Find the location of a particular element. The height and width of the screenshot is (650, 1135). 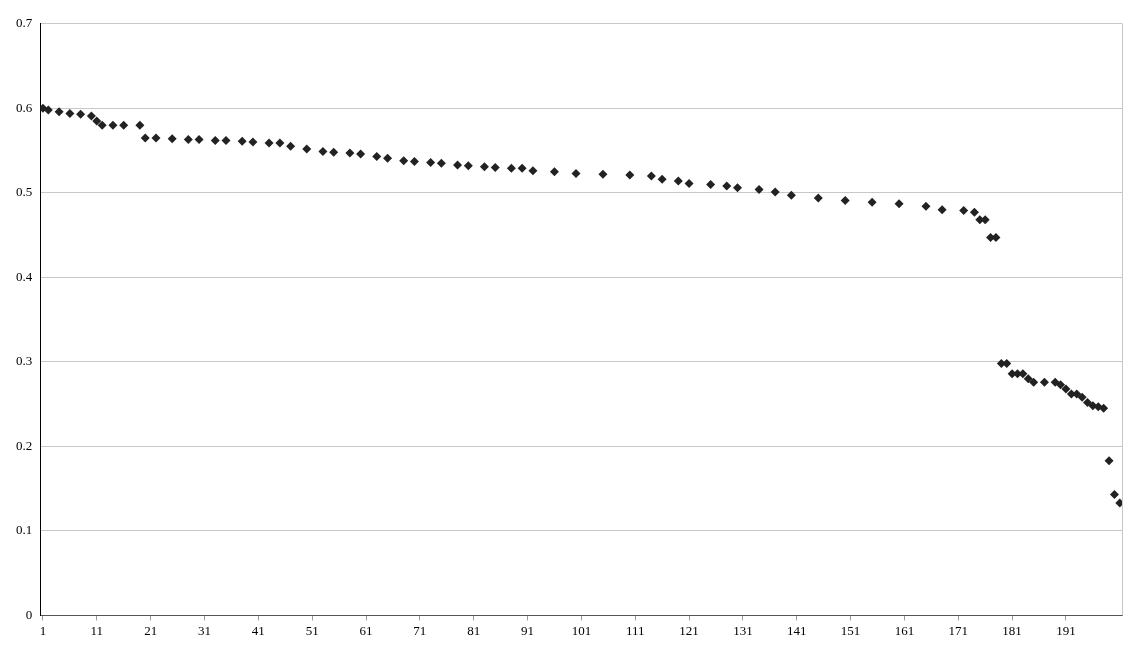

y-tick-label: 0.4 is located at coordinates (24, 276).